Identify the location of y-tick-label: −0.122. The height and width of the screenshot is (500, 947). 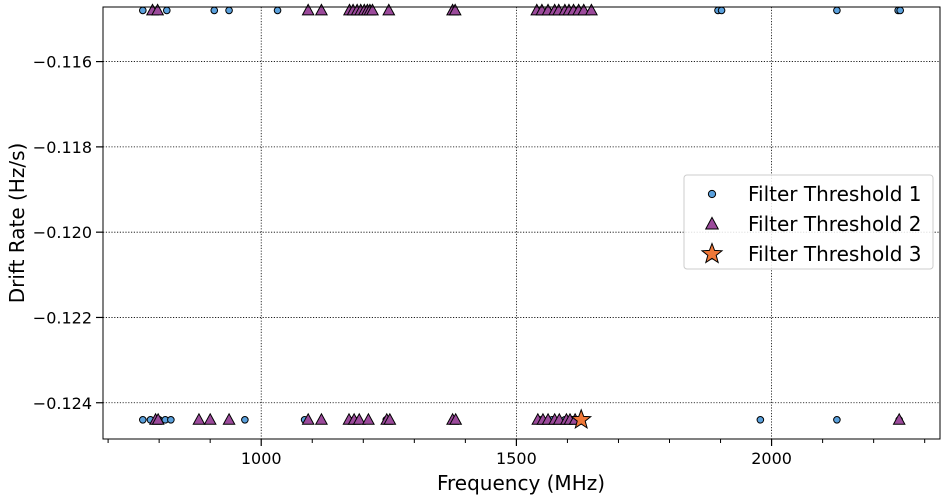
(62, 317).